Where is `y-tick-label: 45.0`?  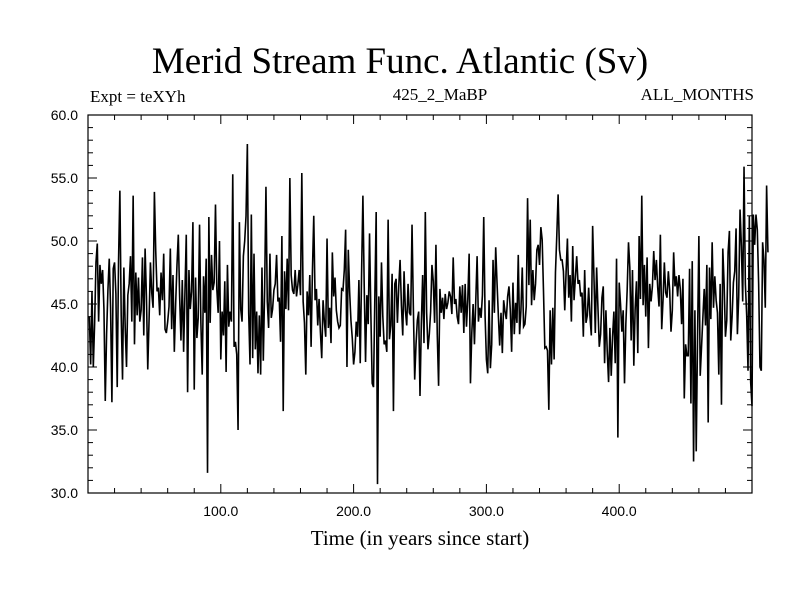 y-tick-label: 45.0 is located at coordinates (64, 304).